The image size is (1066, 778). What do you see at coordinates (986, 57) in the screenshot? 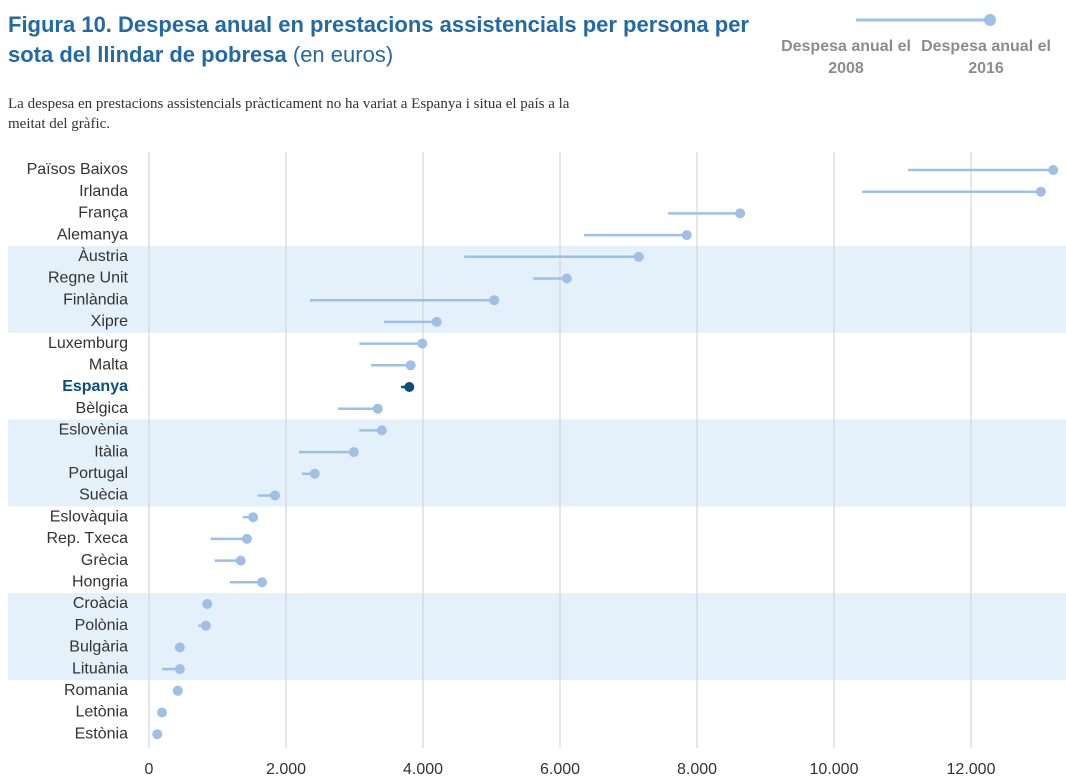
I see `legend-label: Despesa anual el 2016` at bounding box center [986, 57].